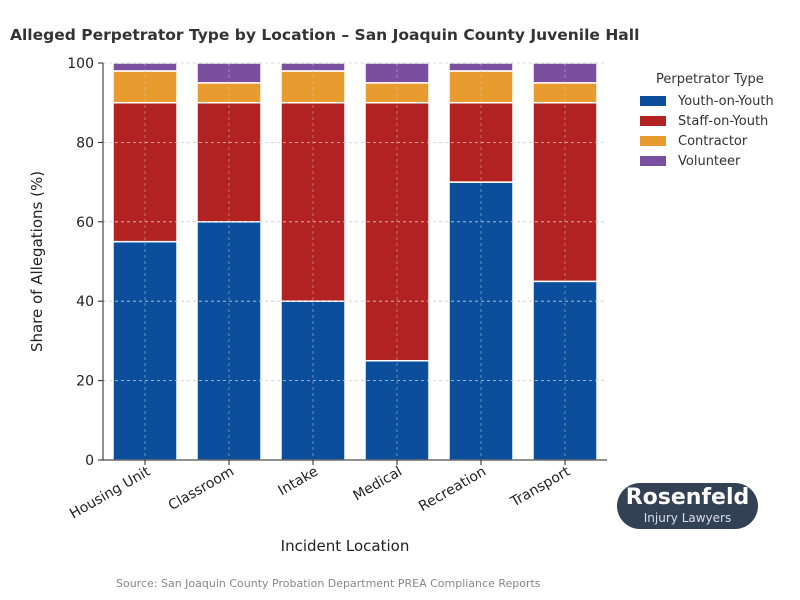 The height and width of the screenshot is (600, 800). I want to click on legend-item: Volunteer, so click(707, 161).